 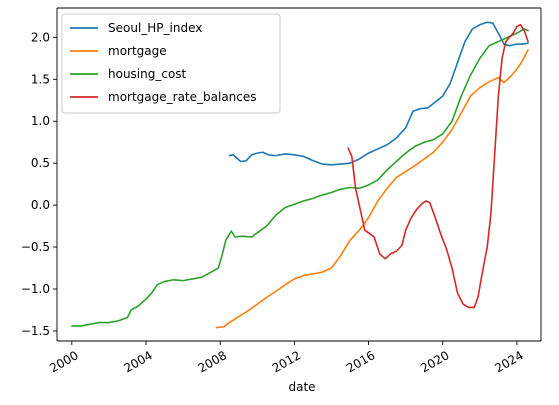 What do you see at coordinates (155, 28) in the screenshot?
I see `legend-entry-label: Seoul_HP_index` at bounding box center [155, 28].